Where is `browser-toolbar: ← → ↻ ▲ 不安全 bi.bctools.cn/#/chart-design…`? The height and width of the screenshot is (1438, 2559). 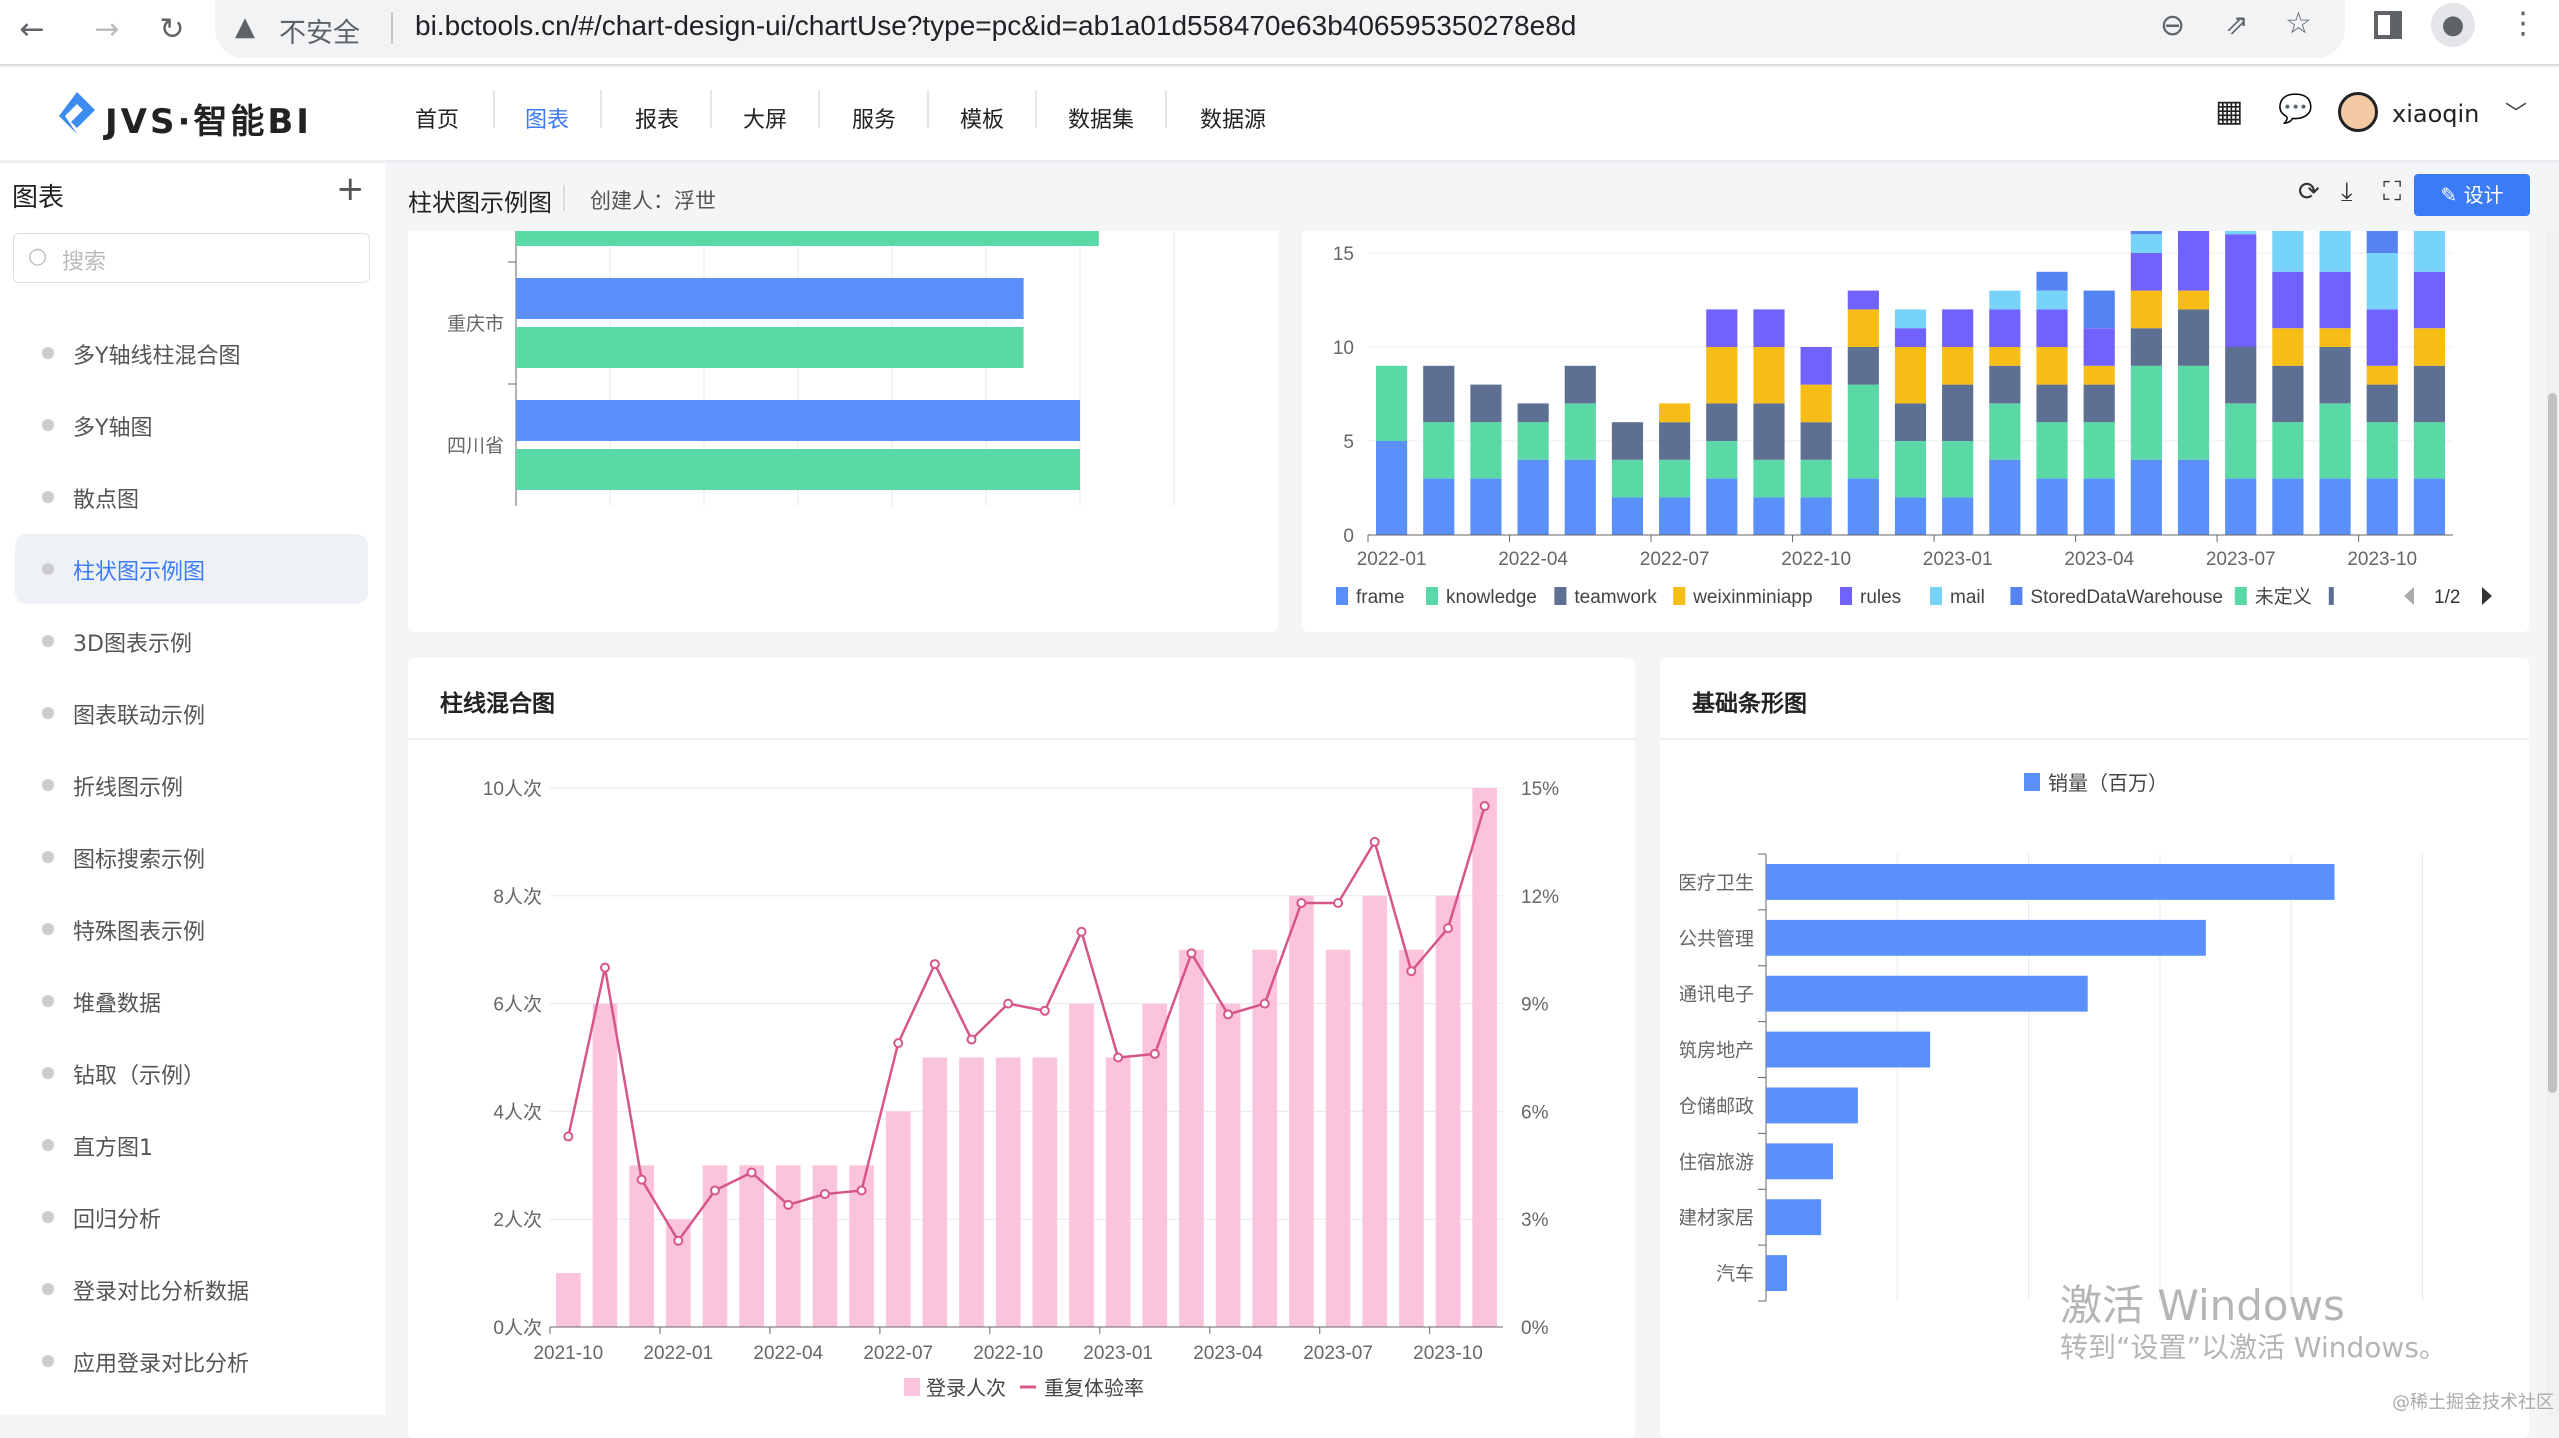 browser-toolbar: ← → ↻ ▲ 不安全 bi.bctools.cn/#/chart-design… is located at coordinates (1279, 33).